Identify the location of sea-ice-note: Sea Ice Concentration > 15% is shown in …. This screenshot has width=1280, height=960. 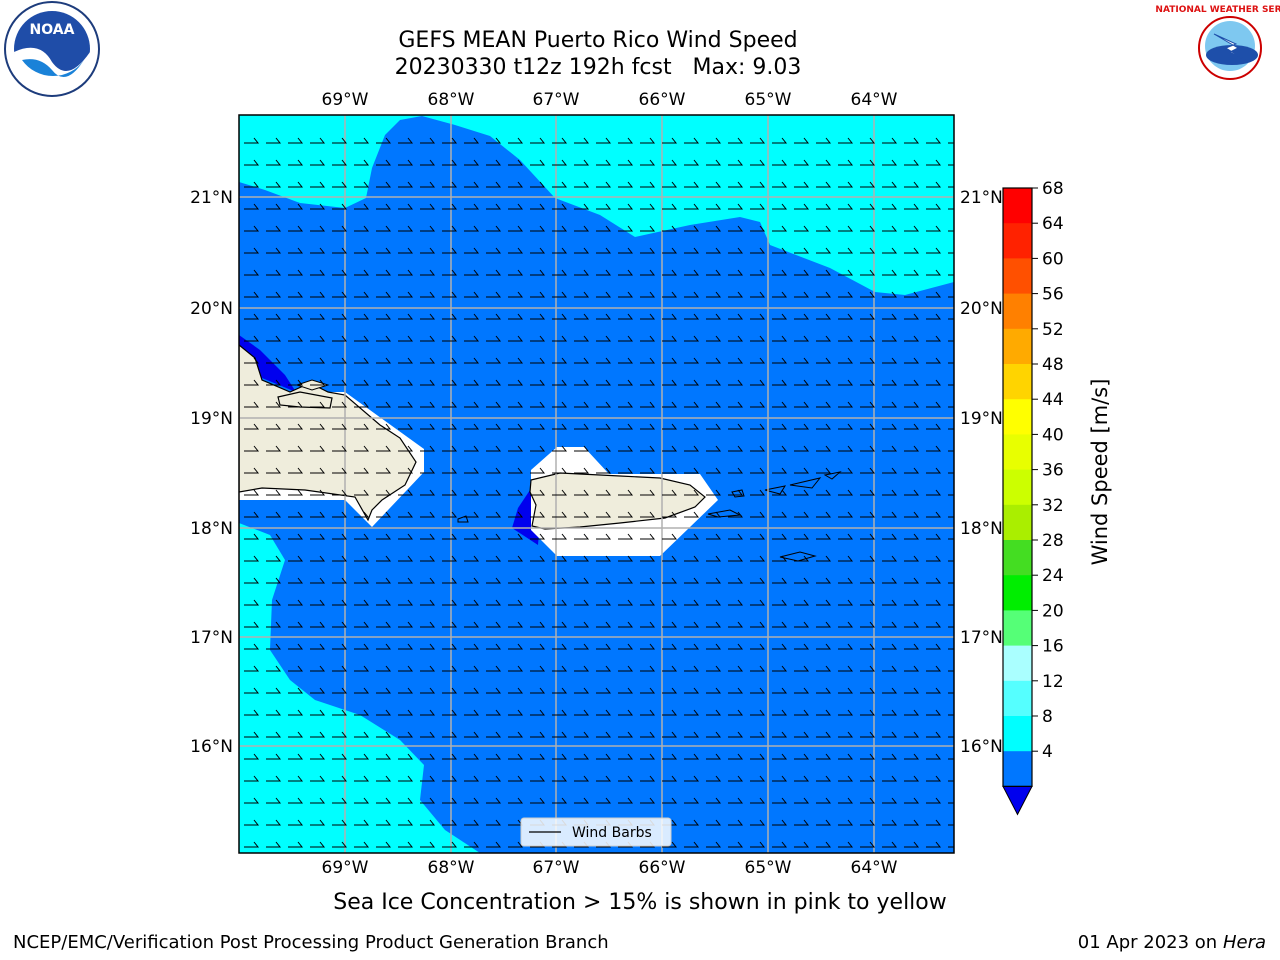
(640, 902).